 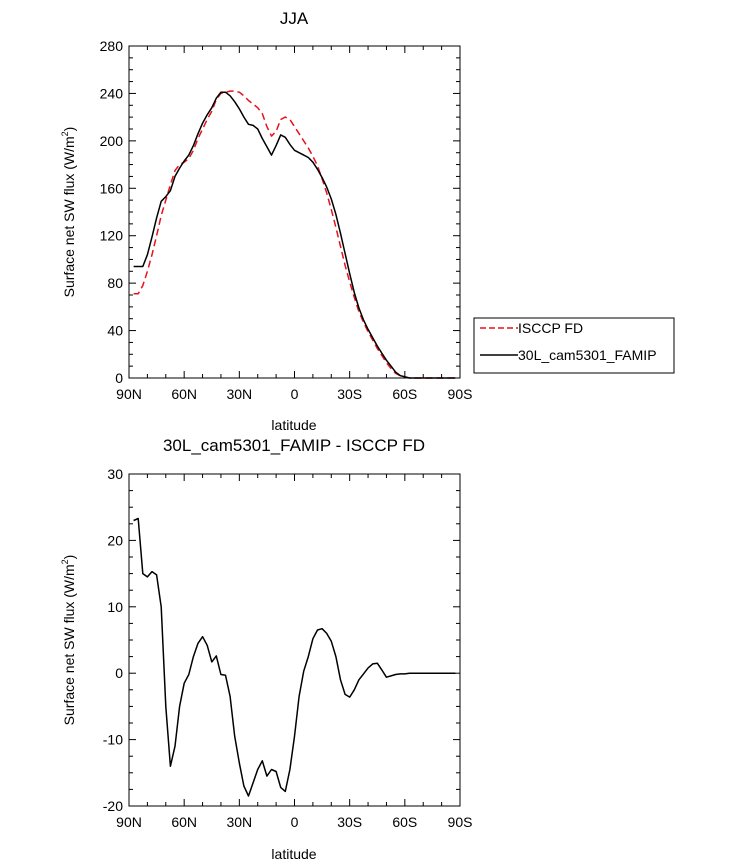 I want to click on top-x-tick-label: 0, so click(x=295, y=394).